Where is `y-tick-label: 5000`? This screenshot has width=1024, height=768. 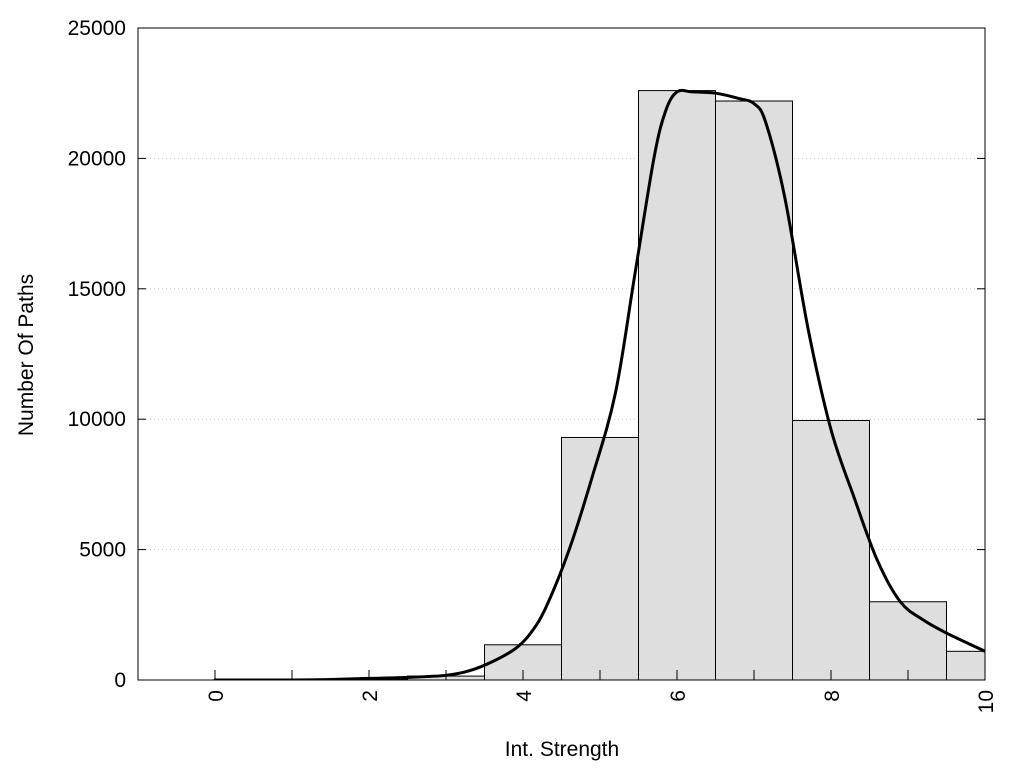
y-tick-label: 5000 is located at coordinates (102, 550).